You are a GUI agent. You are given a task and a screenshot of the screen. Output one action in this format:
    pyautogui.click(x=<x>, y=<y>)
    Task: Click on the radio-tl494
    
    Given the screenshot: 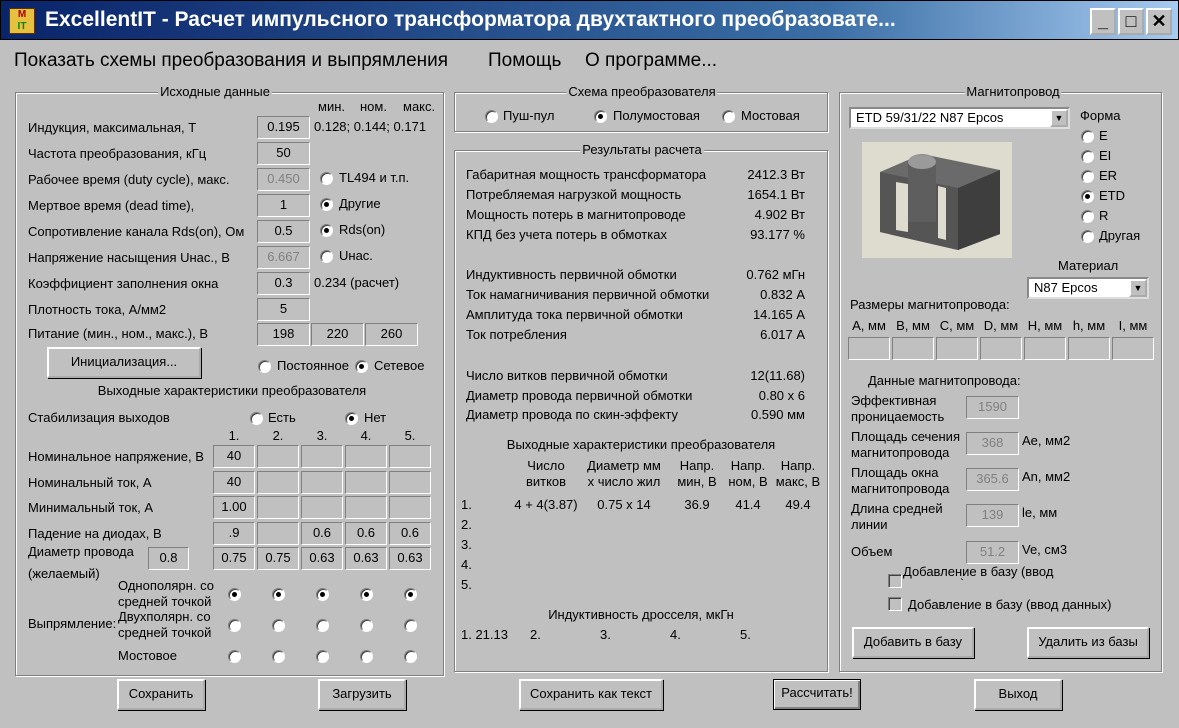 What is the action you would take?
    pyautogui.click(x=326, y=178)
    